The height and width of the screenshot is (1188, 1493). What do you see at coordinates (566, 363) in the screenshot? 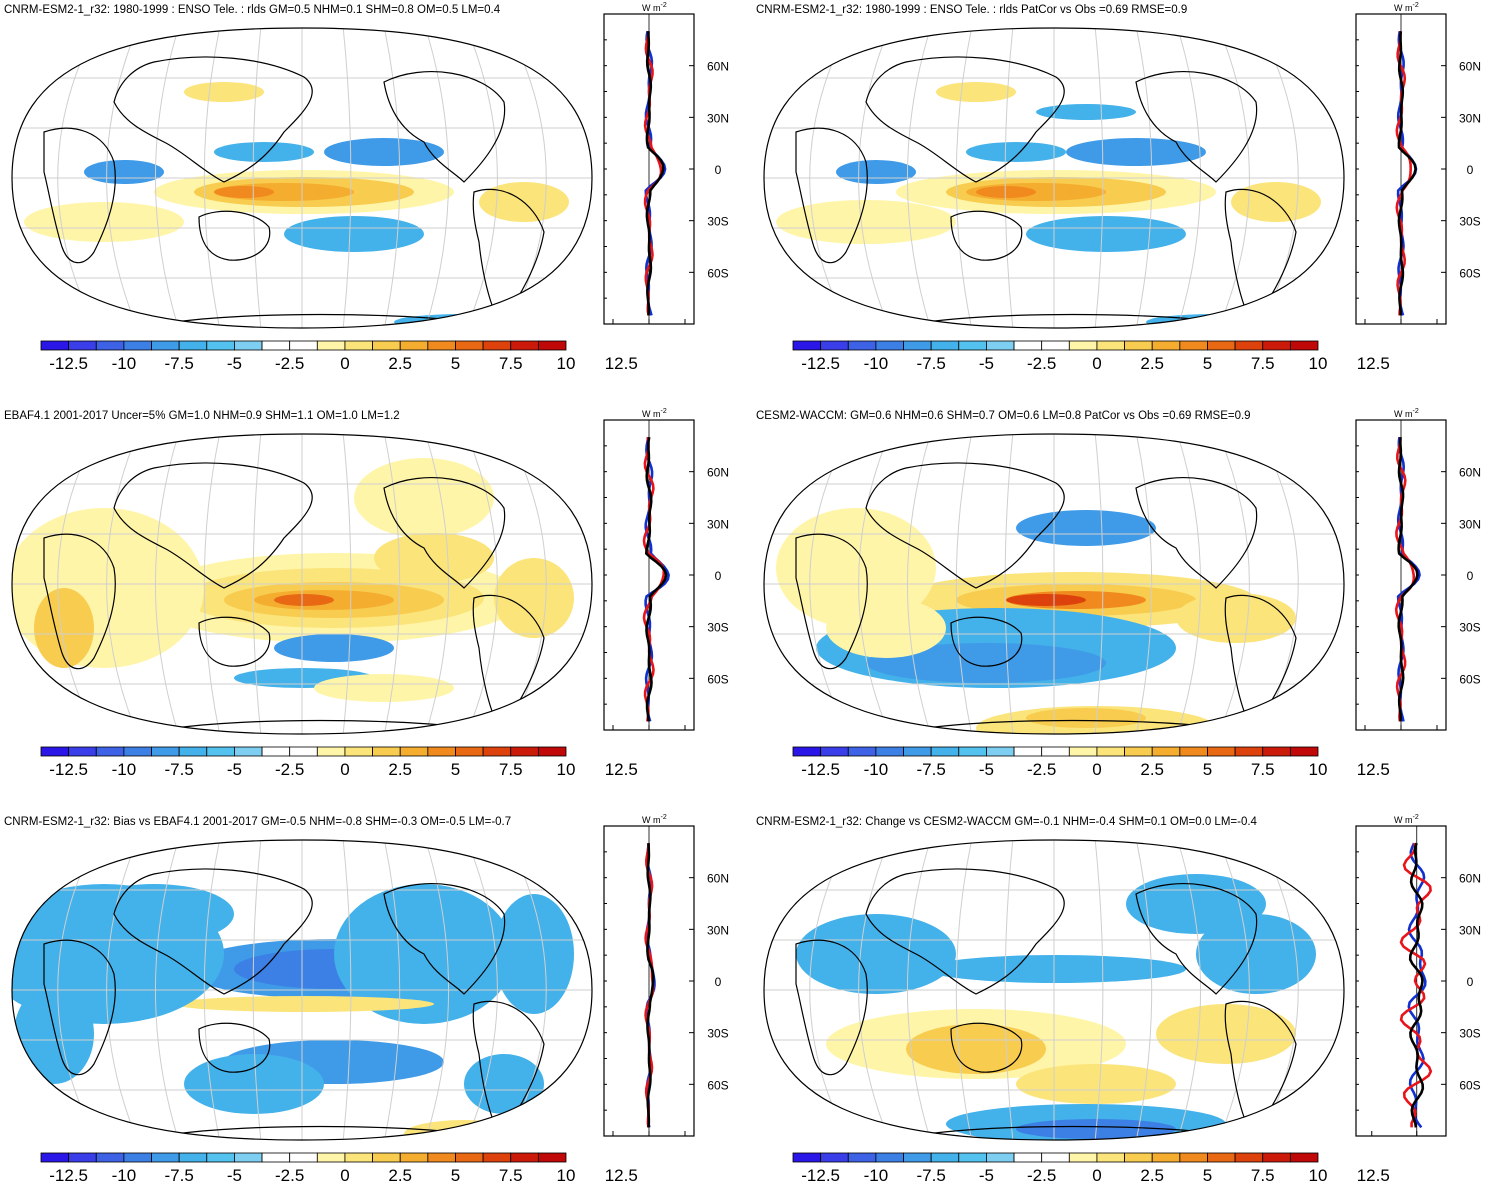
I see `colorbar-label: 10` at bounding box center [566, 363].